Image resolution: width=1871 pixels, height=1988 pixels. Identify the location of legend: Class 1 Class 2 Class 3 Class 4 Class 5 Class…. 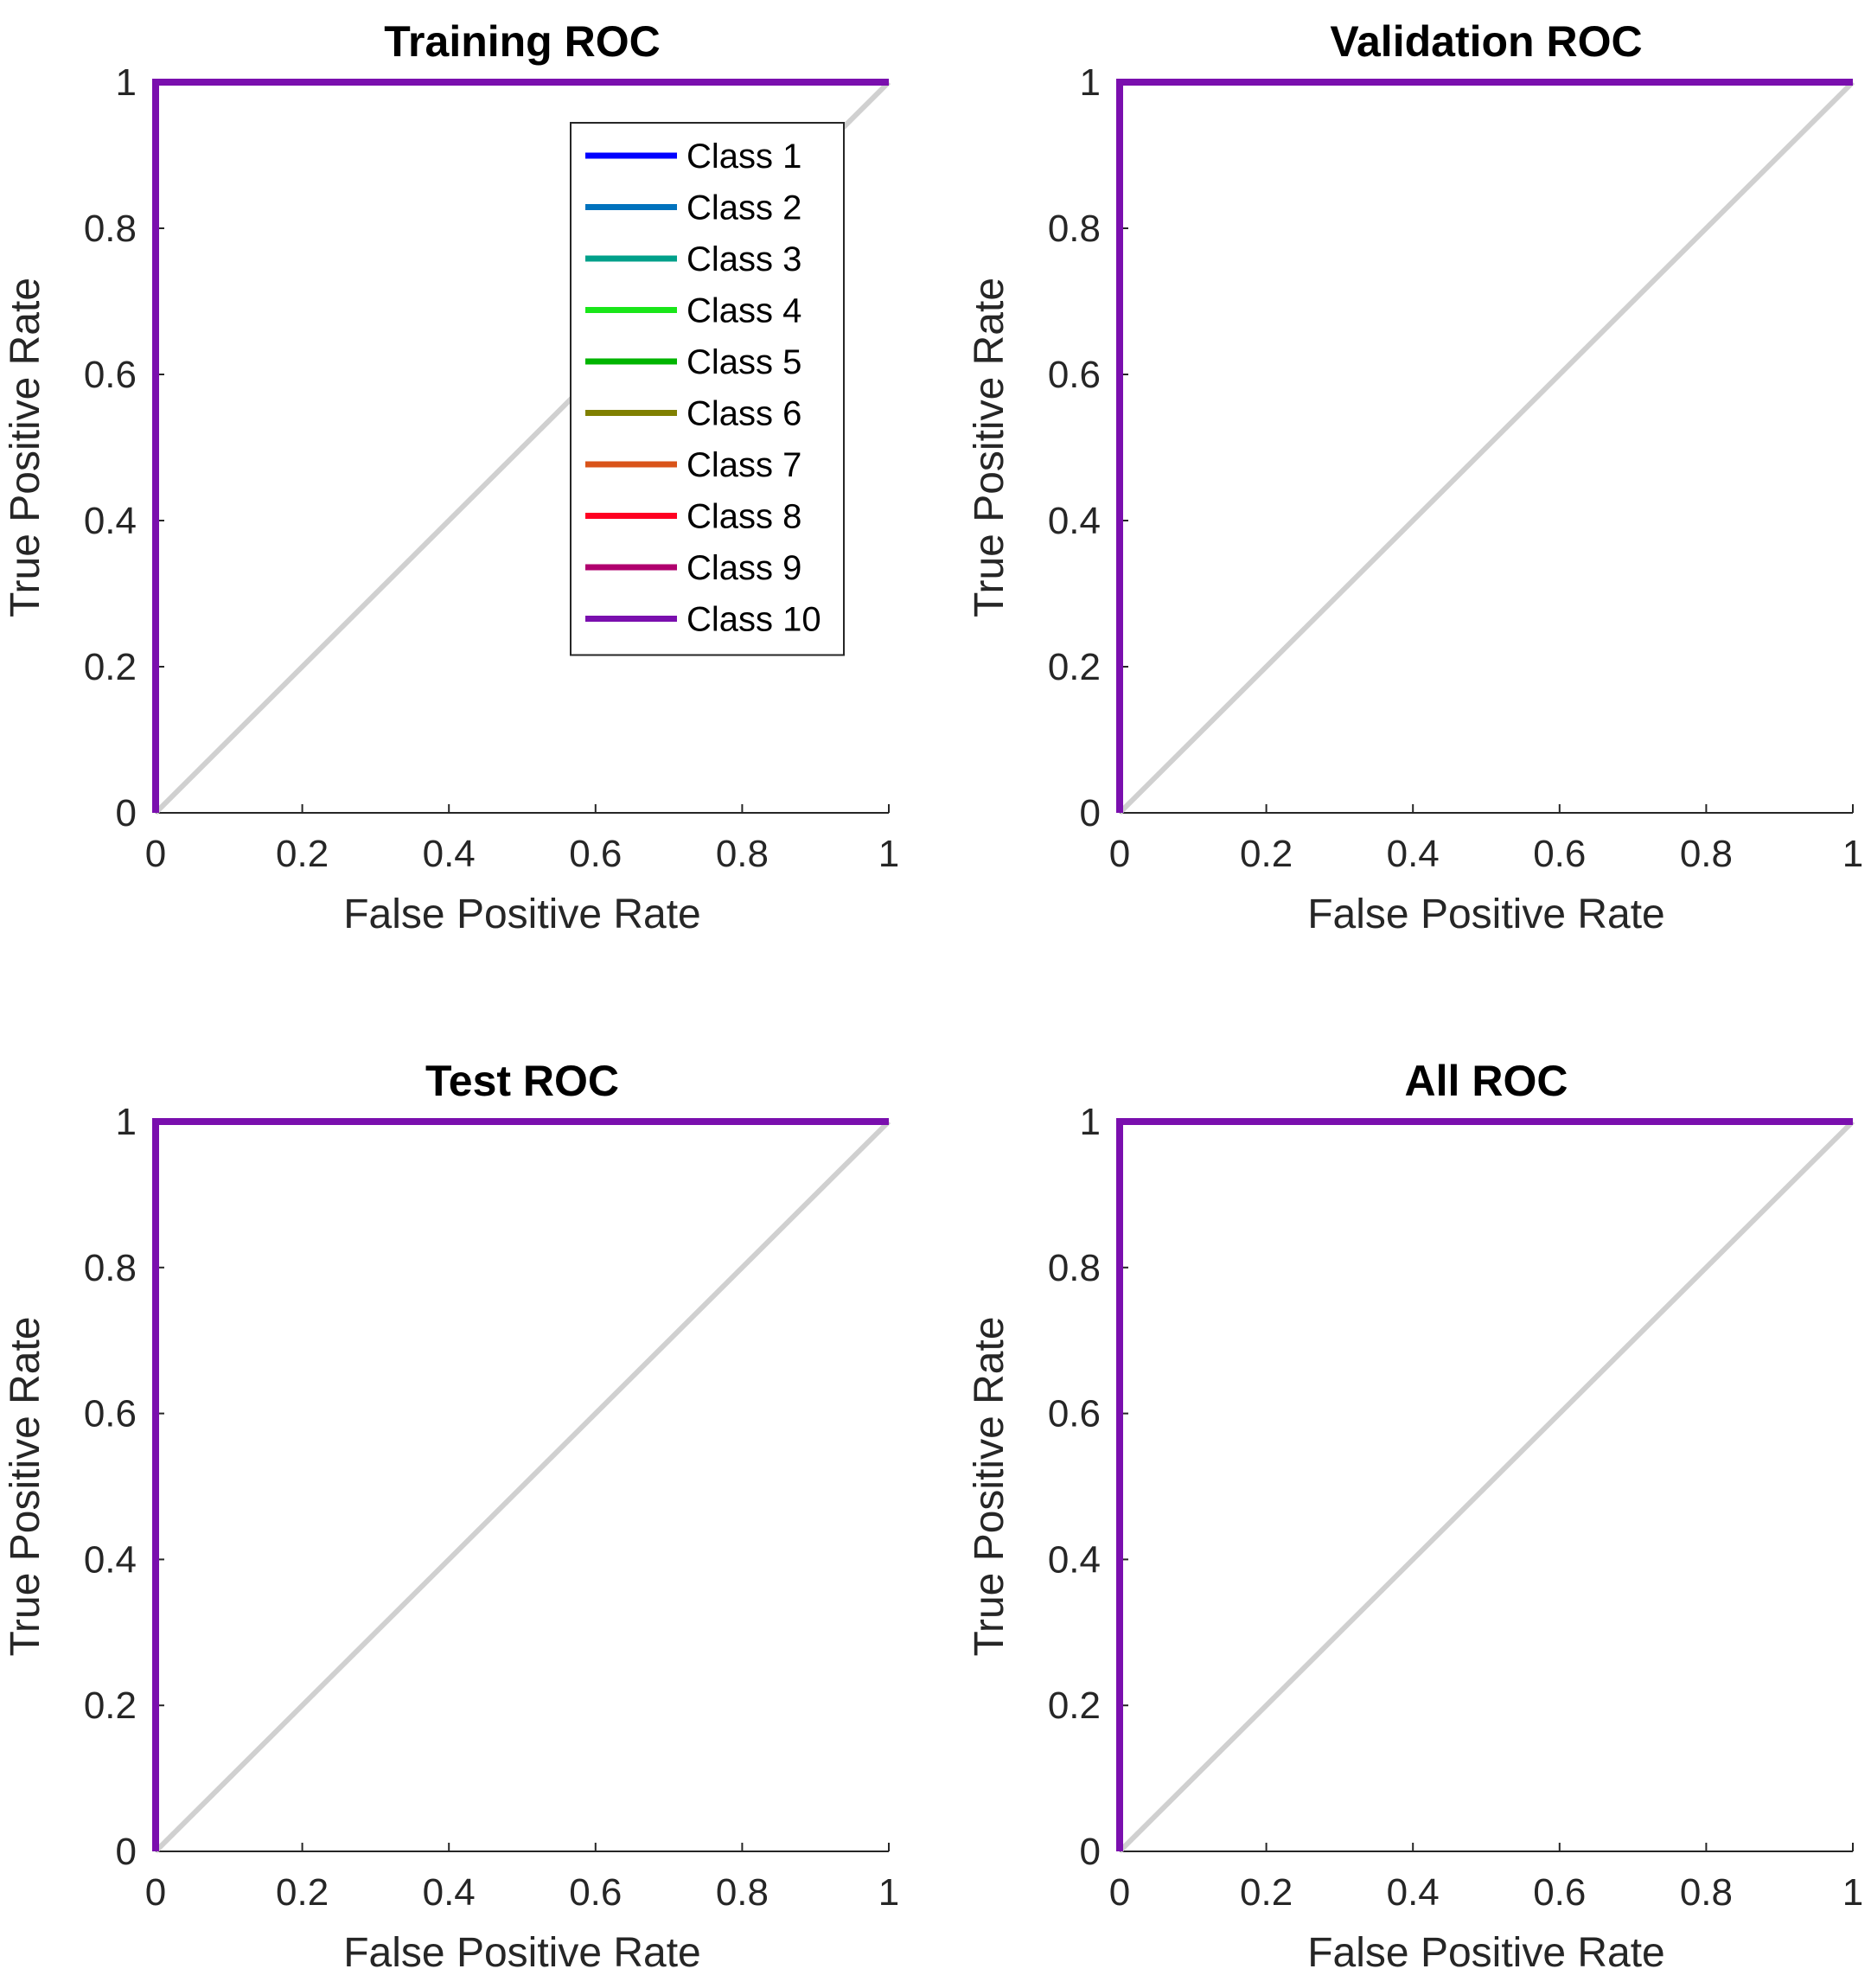
(707, 389).